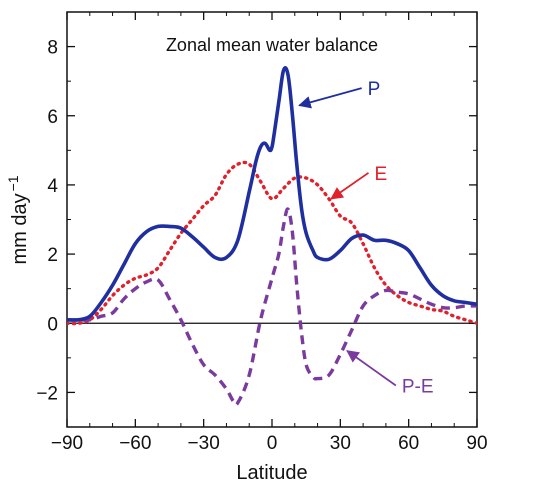 The width and height of the screenshot is (538, 495). I want to click on series-label-p: P, so click(374, 89).